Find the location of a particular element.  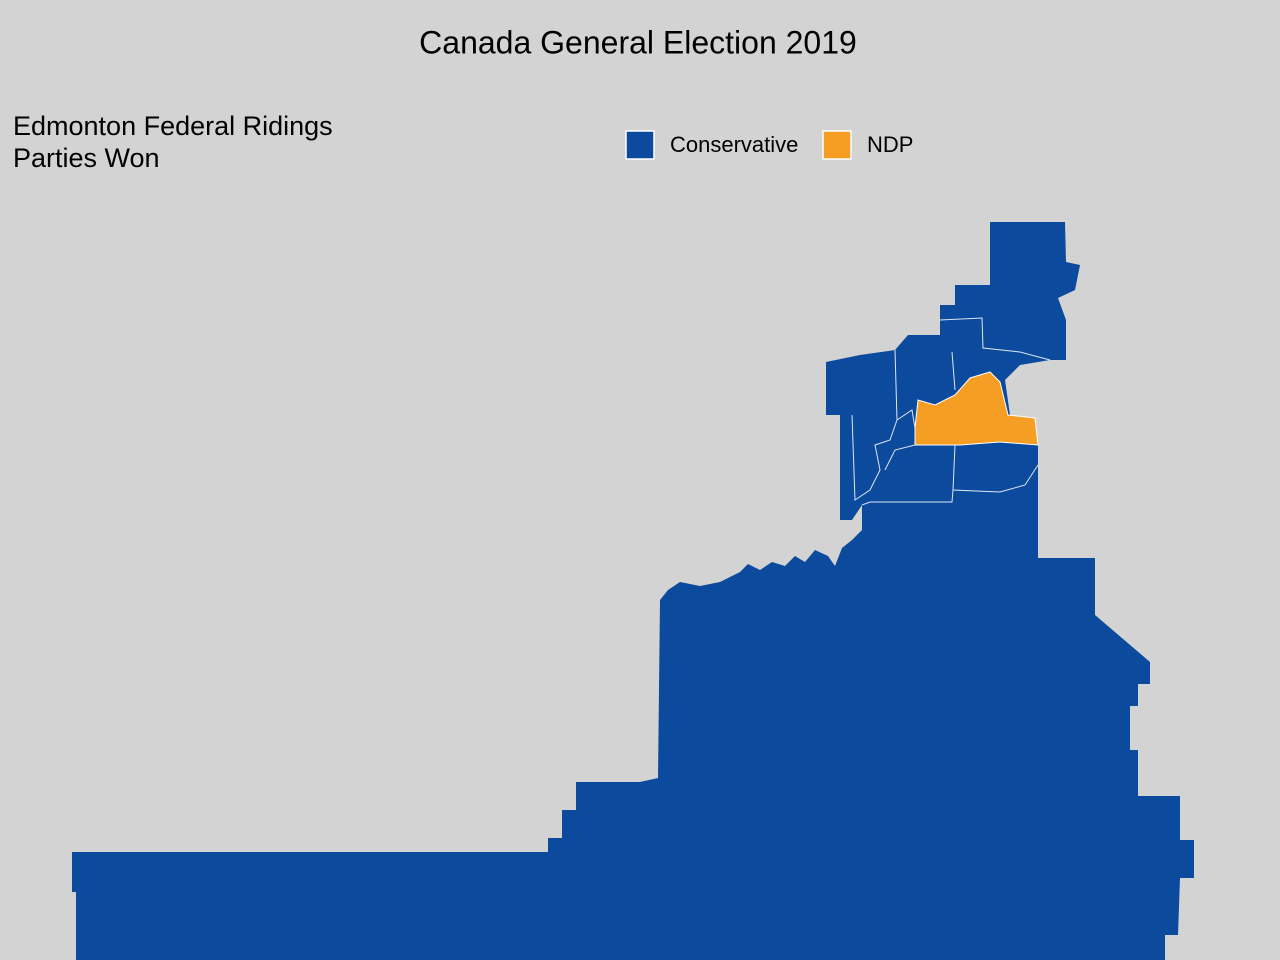

map-title: Canada General Election 2019 is located at coordinates (638, 42).